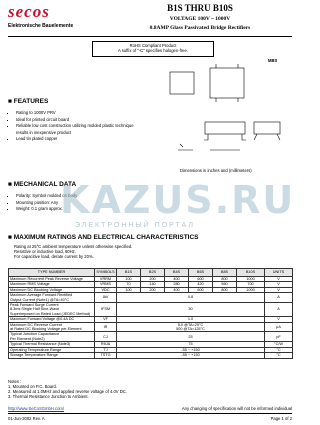 The width and height of the screenshot is (320, 425). Describe the element at coordinates (281, 418) in the screenshot. I see `page-number: Page 1 of 2` at that location.